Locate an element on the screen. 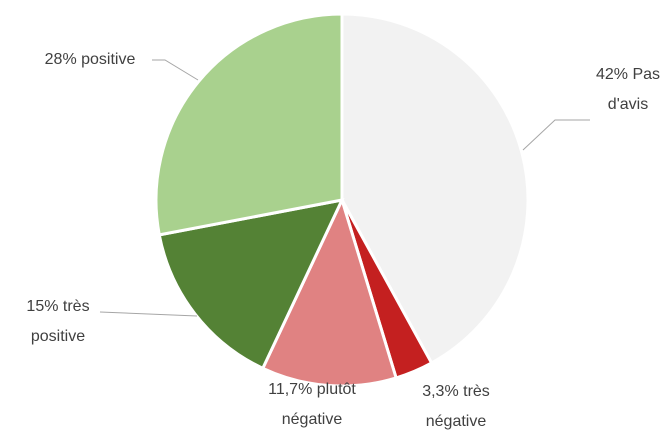  data-label: 15% très positive is located at coordinates (58, 321).